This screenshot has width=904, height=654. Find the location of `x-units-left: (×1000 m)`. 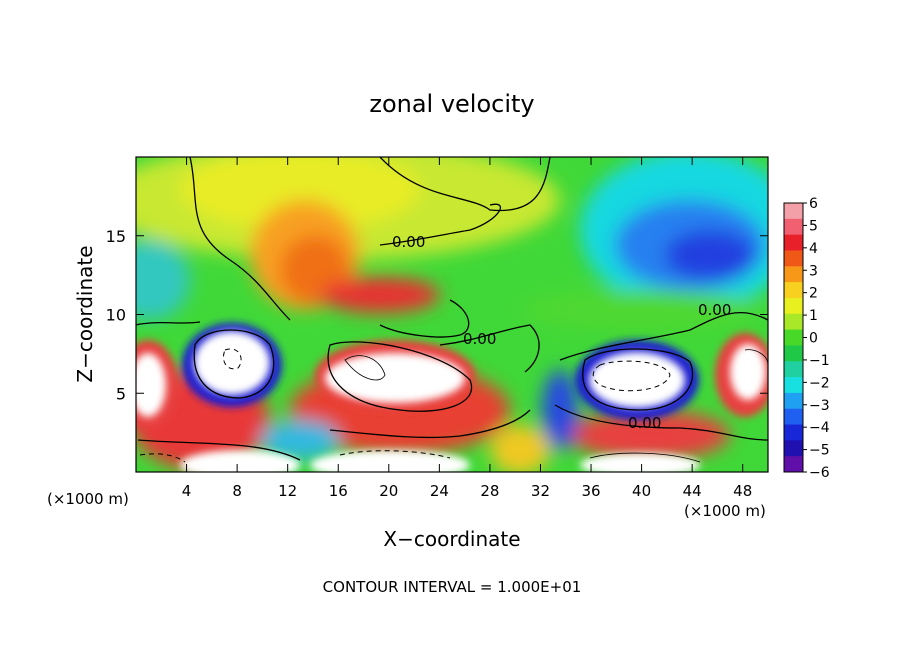

x-units-left: (×1000 m) is located at coordinates (88, 499).